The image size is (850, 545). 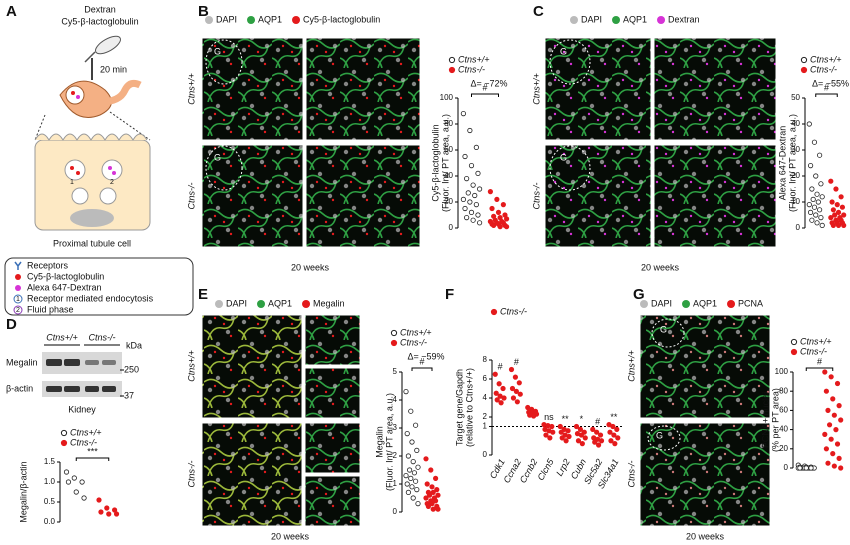 I want to click on panel-letter: A, so click(x=11, y=11).